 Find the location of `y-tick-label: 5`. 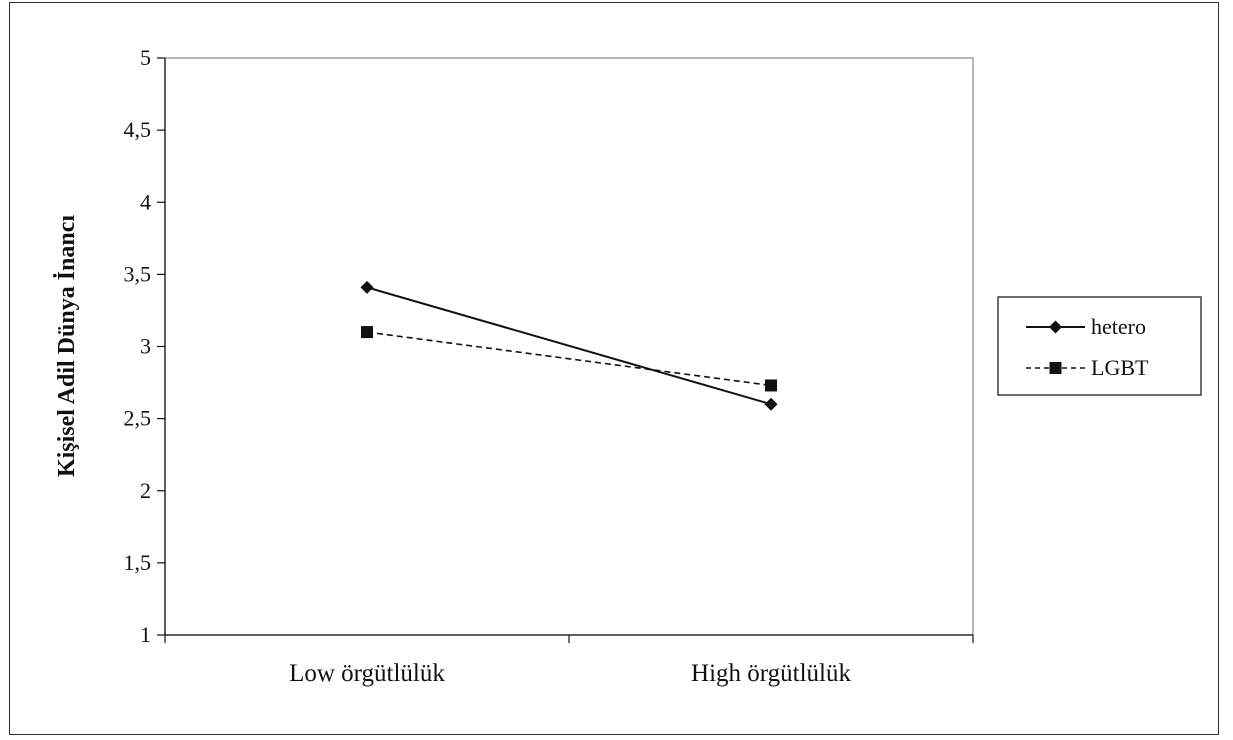

y-tick-label: 5 is located at coordinates (145, 57).